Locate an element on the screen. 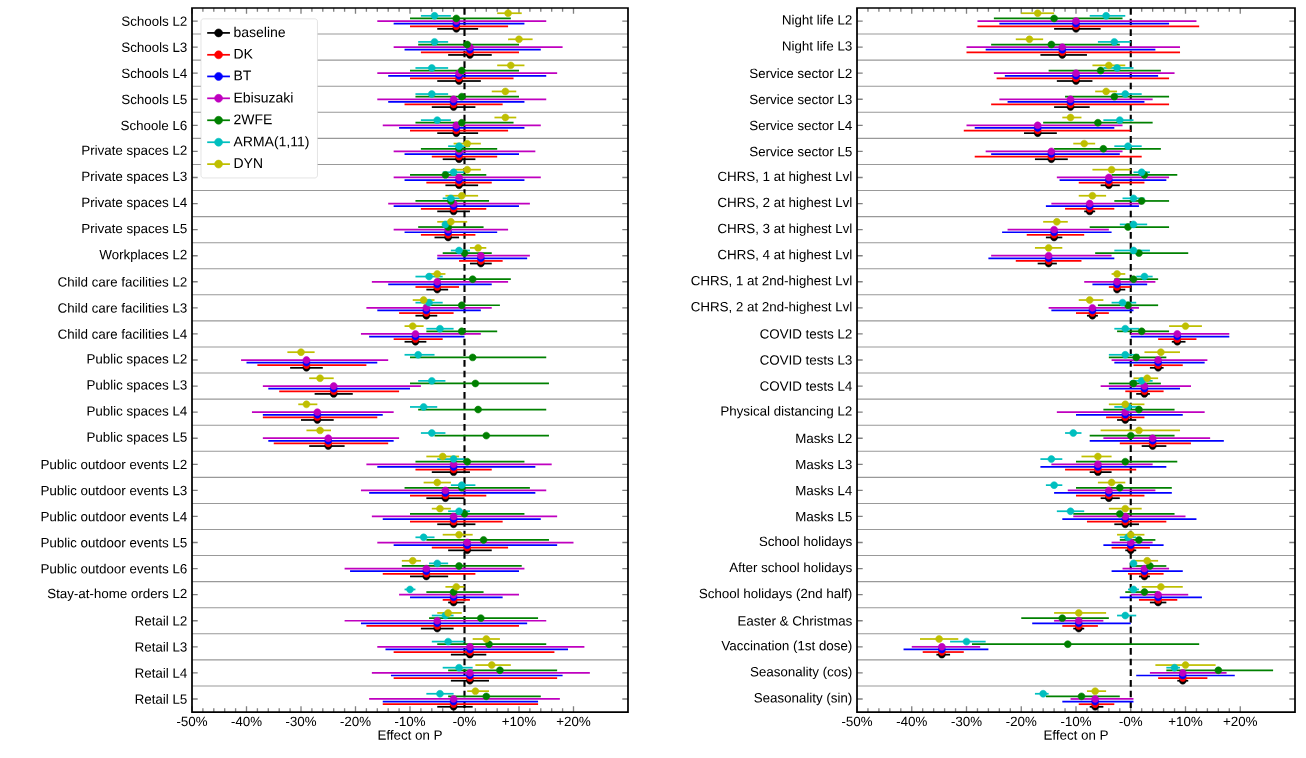  y-tick-label: Child care facilities L2 is located at coordinates (122, 281).